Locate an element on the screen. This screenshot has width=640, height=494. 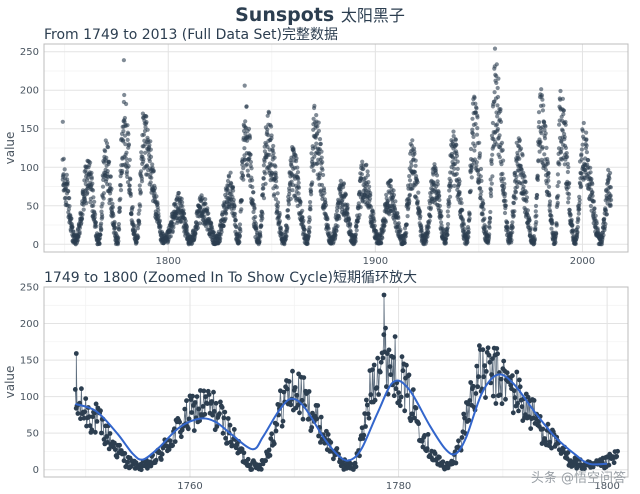
panel2-y-tick-label: 150 is located at coordinates (29, 361).